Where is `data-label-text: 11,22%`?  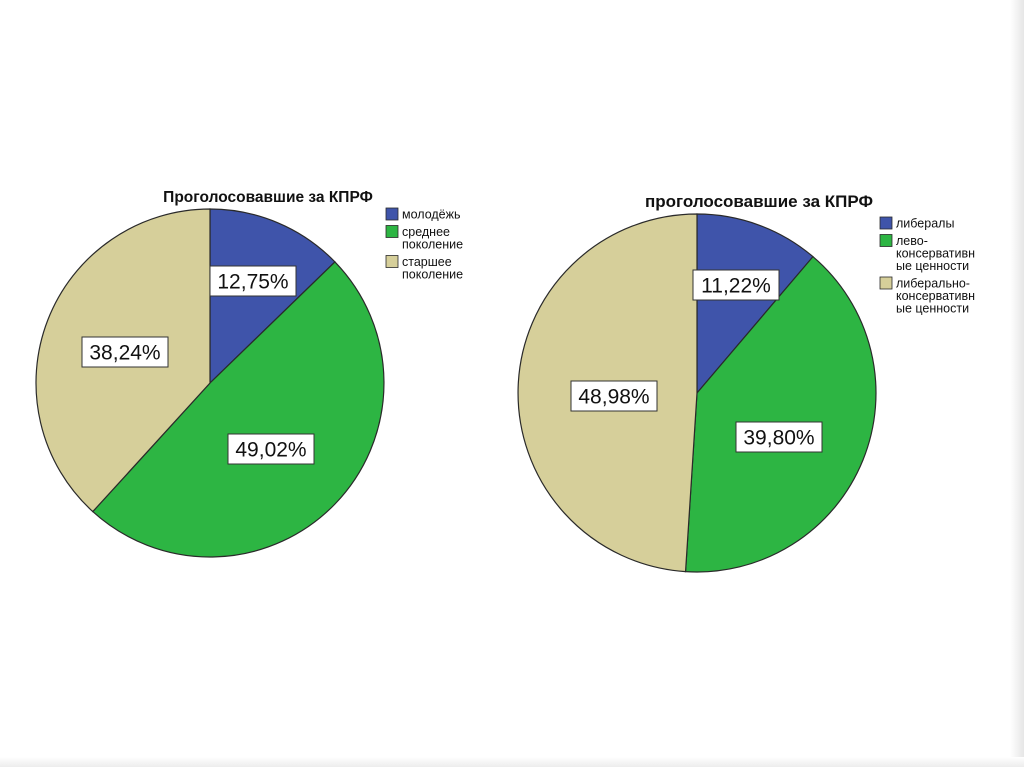
data-label-text: 11,22% is located at coordinates (736, 286).